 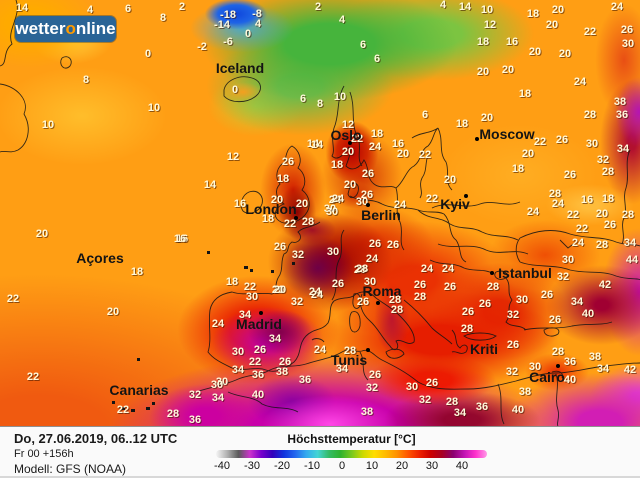 What do you see at coordinates (368, 350) in the screenshot?
I see `city-dot-tunis` at bounding box center [368, 350].